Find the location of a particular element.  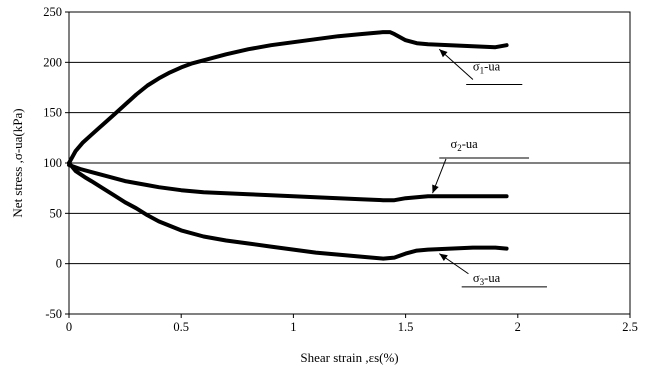

x-tick-label: 2 is located at coordinates (518, 327).